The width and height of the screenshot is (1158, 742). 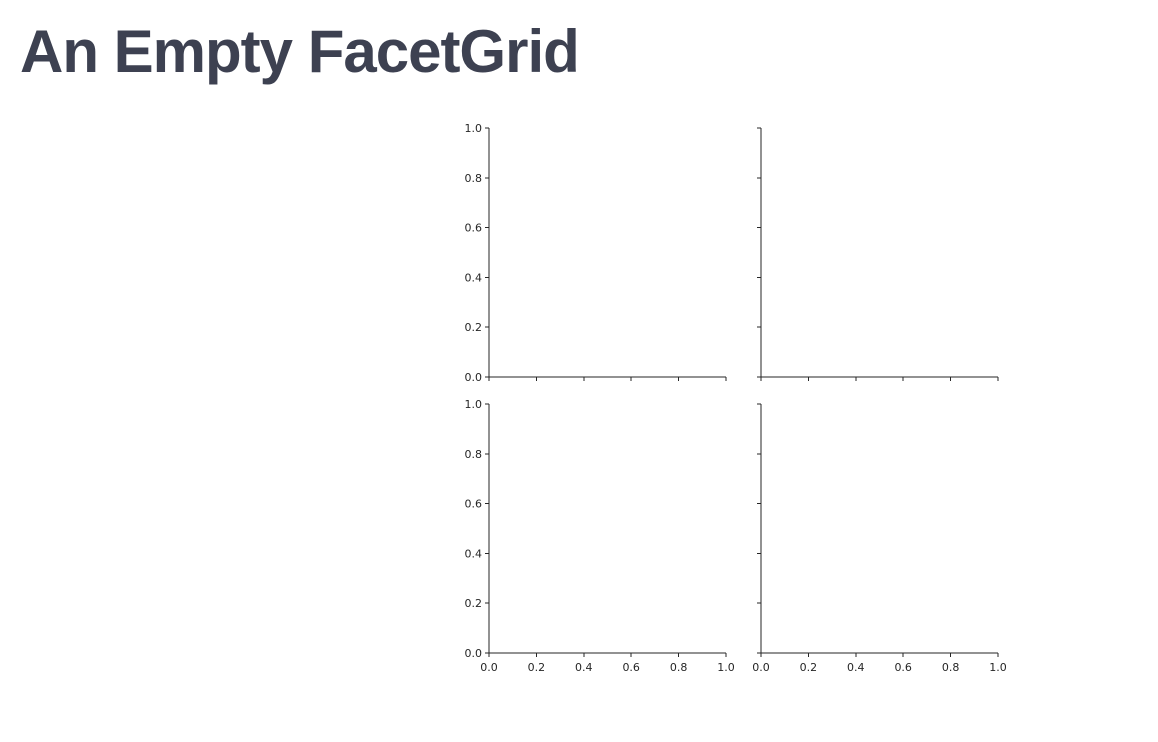 I want to click on page-title: An Empty FacetGrid, so click(x=300, y=51).